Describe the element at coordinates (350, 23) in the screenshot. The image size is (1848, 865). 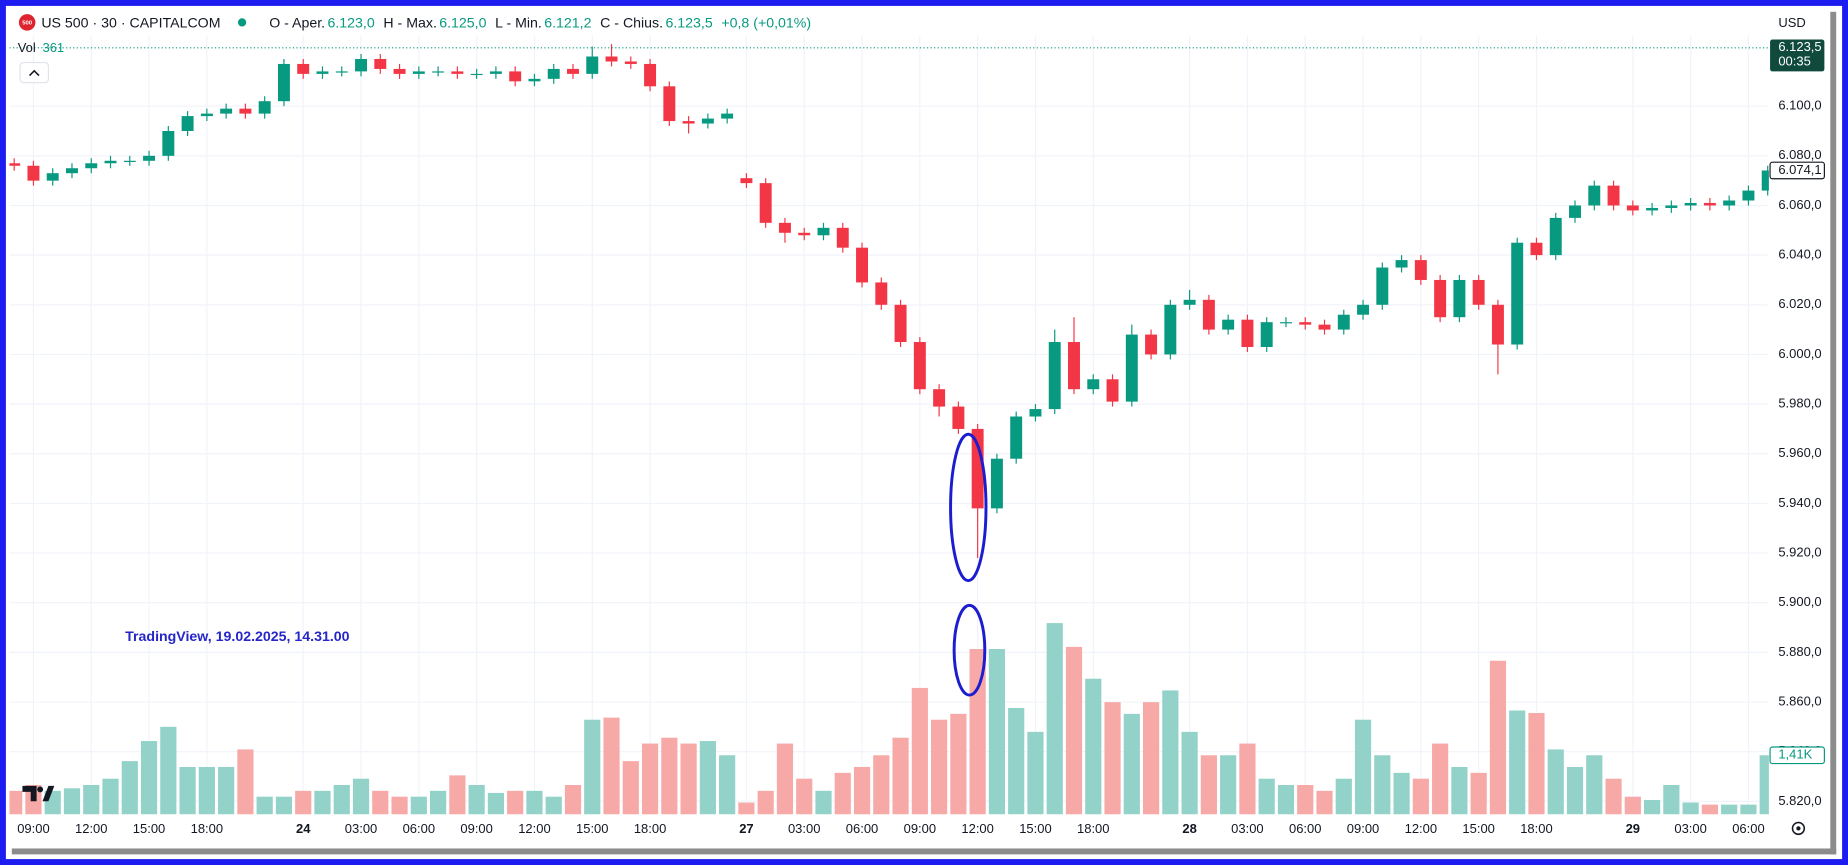
I see `ohlc-value: 6.123,0` at that location.